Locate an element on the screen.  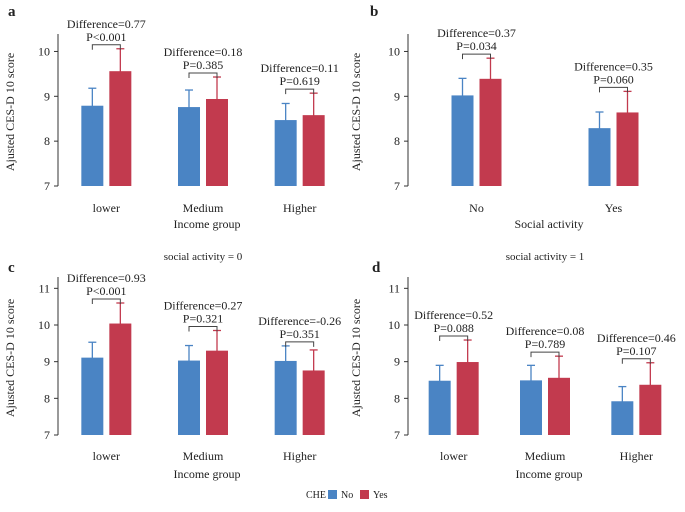
x-tick-label-a-2: Higher is located at coordinates (299, 208).